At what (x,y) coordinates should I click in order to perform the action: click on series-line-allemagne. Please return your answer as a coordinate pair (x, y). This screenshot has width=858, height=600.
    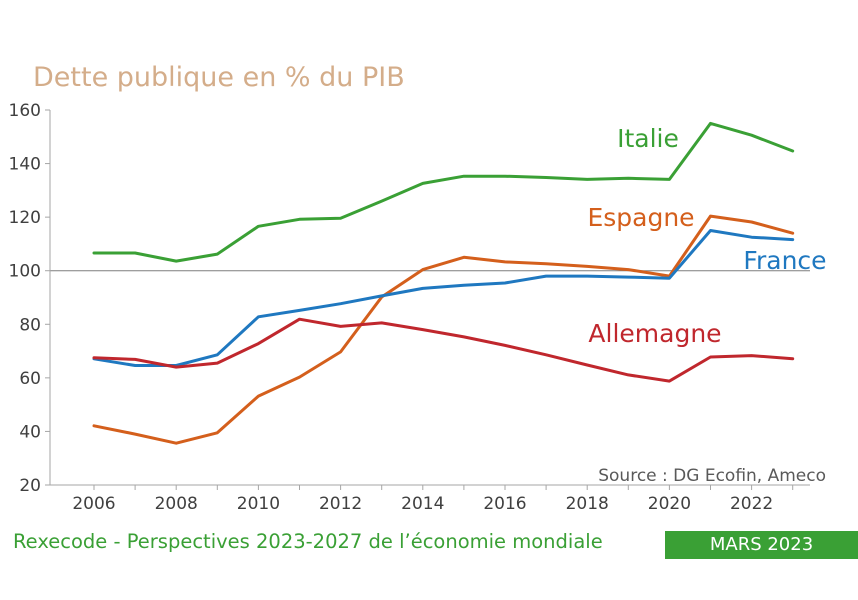
    Looking at the image, I should click on (443, 350).